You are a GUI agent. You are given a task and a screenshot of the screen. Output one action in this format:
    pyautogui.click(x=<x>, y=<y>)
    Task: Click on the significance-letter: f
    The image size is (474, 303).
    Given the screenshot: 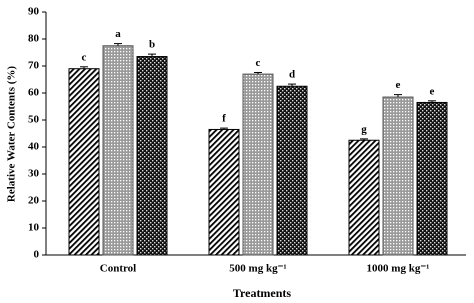 What is the action you would take?
    pyautogui.click(x=224, y=119)
    